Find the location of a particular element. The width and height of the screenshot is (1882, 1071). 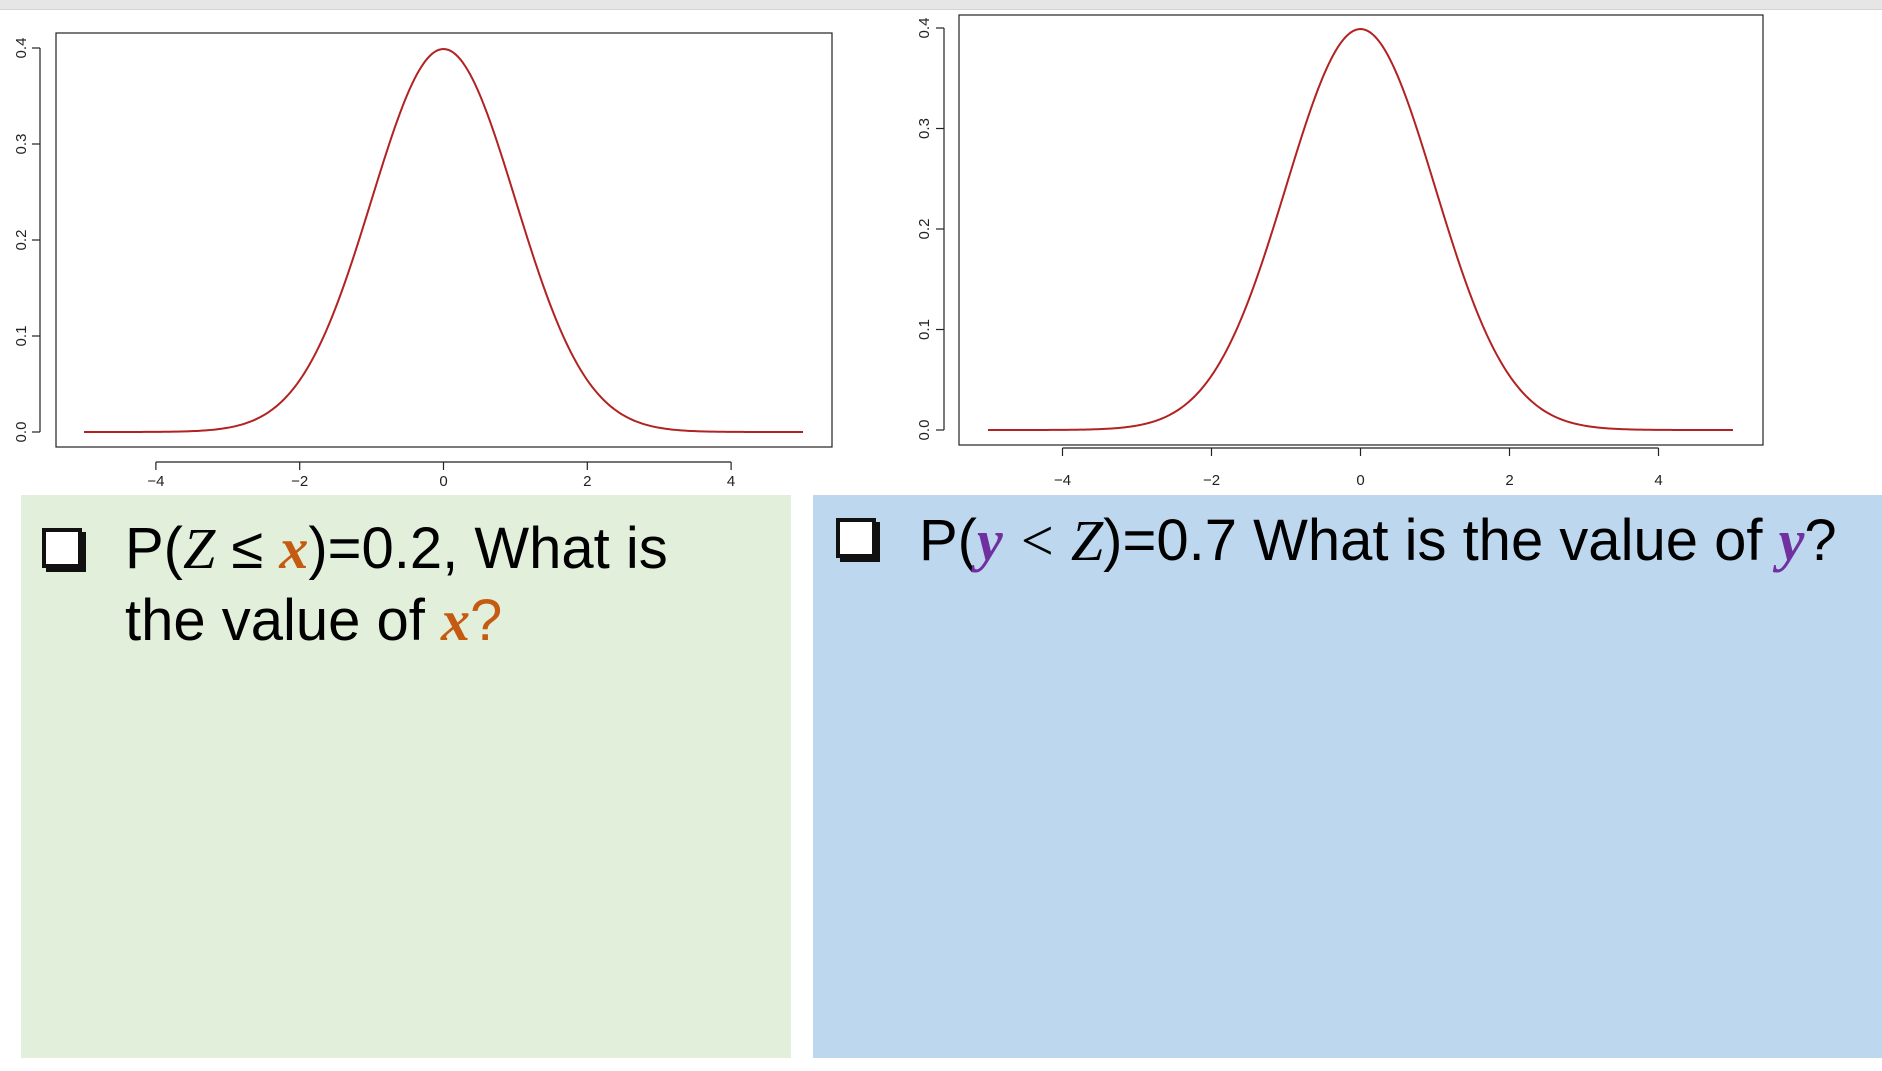

question-y-checkbox is located at coordinates (856, 538).